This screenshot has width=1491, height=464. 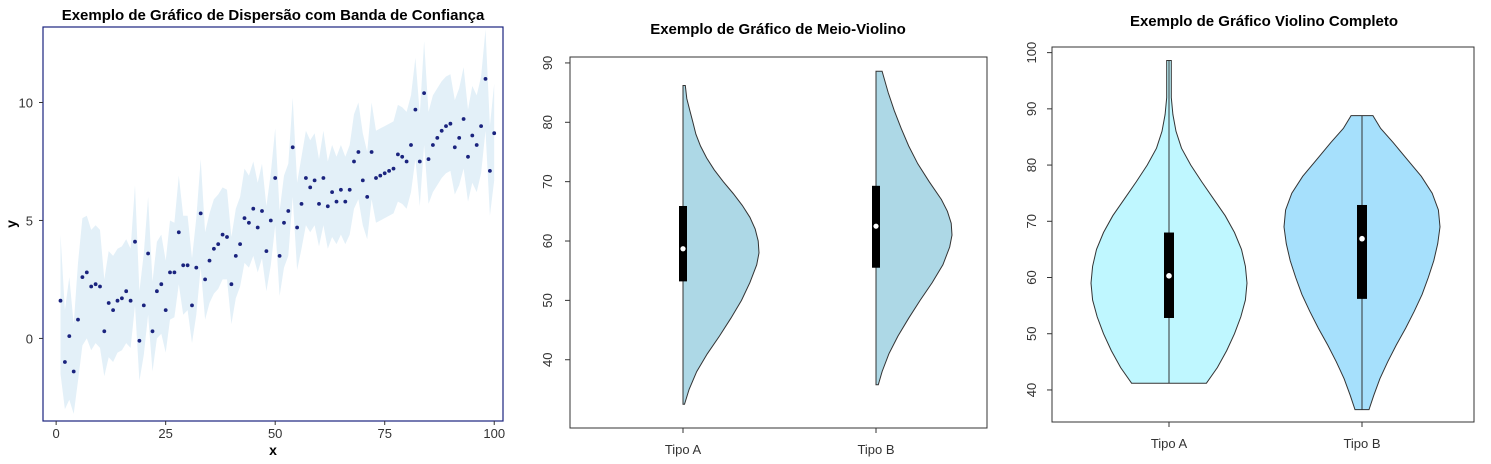 What do you see at coordinates (875, 449) in the screenshot?
I see `x-category-label: Tipo B` at bounding box center [875, 449].